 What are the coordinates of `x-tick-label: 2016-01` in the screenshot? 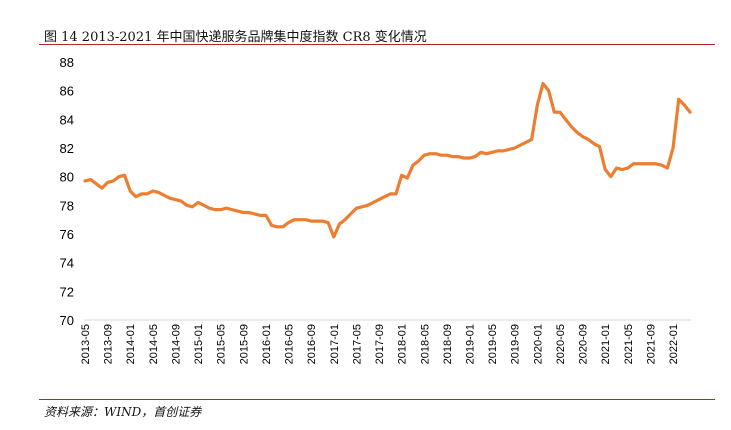 It's located at (267, 344).